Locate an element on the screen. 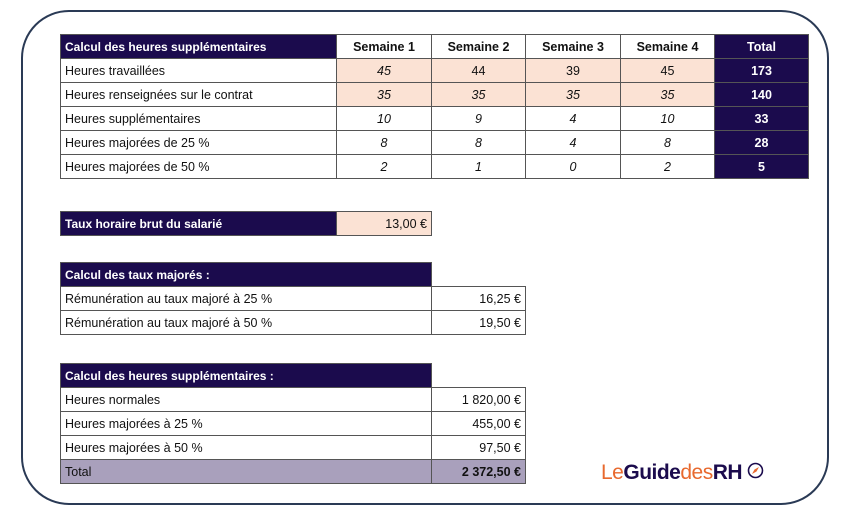 This screenshot has height=514, width=850. table-row: Heures majorées à 25 % 455,00 € is located at coordinates (293, 423).